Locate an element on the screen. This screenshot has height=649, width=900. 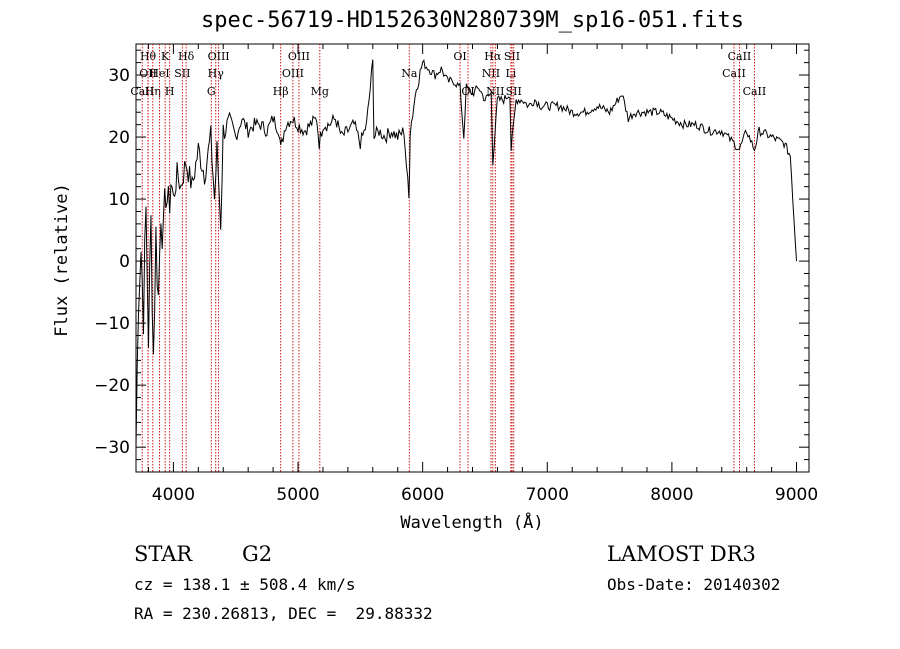
x-tick-label: 8000 is located at coordinates (671, 495).